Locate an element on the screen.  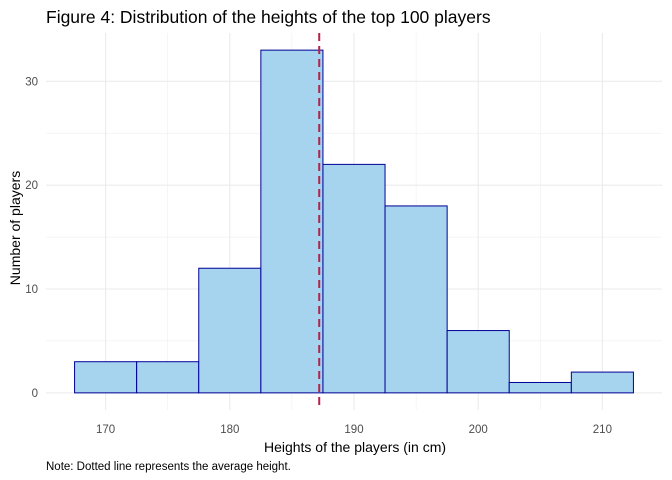
x-axis-title: Heights of the players (in cm) is located at coordinates (355, 447).